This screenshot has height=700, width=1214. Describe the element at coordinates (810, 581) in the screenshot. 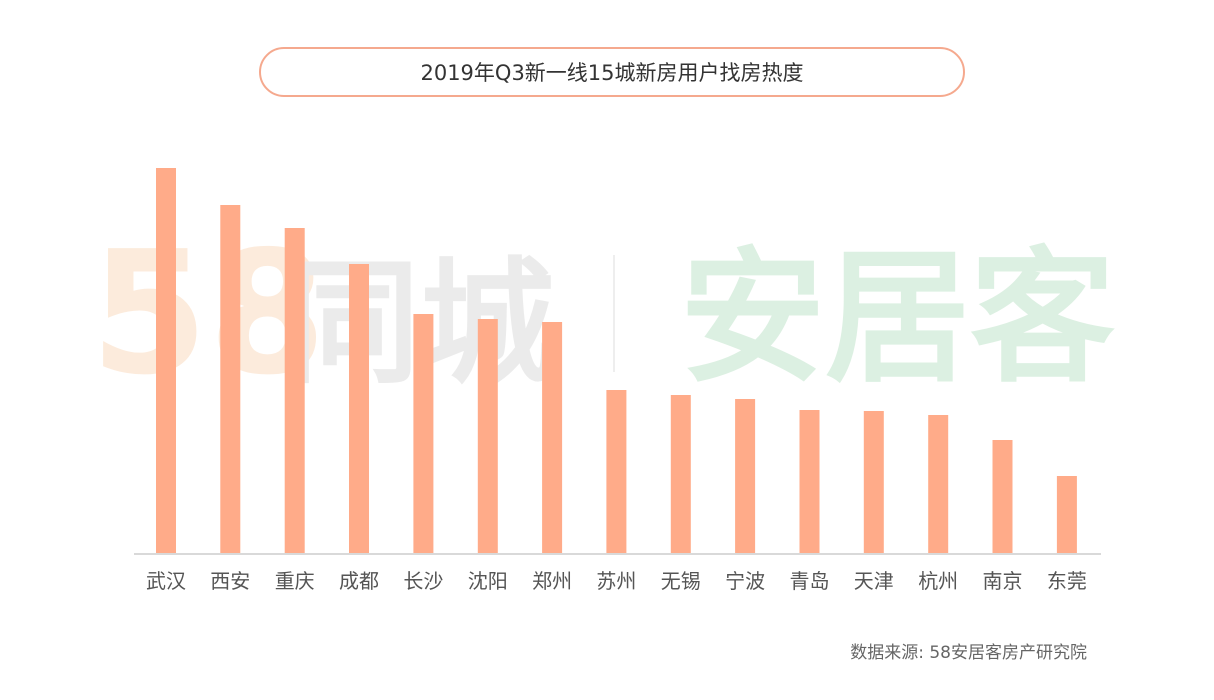

I see `x-tick-label: 青岛` at that location.